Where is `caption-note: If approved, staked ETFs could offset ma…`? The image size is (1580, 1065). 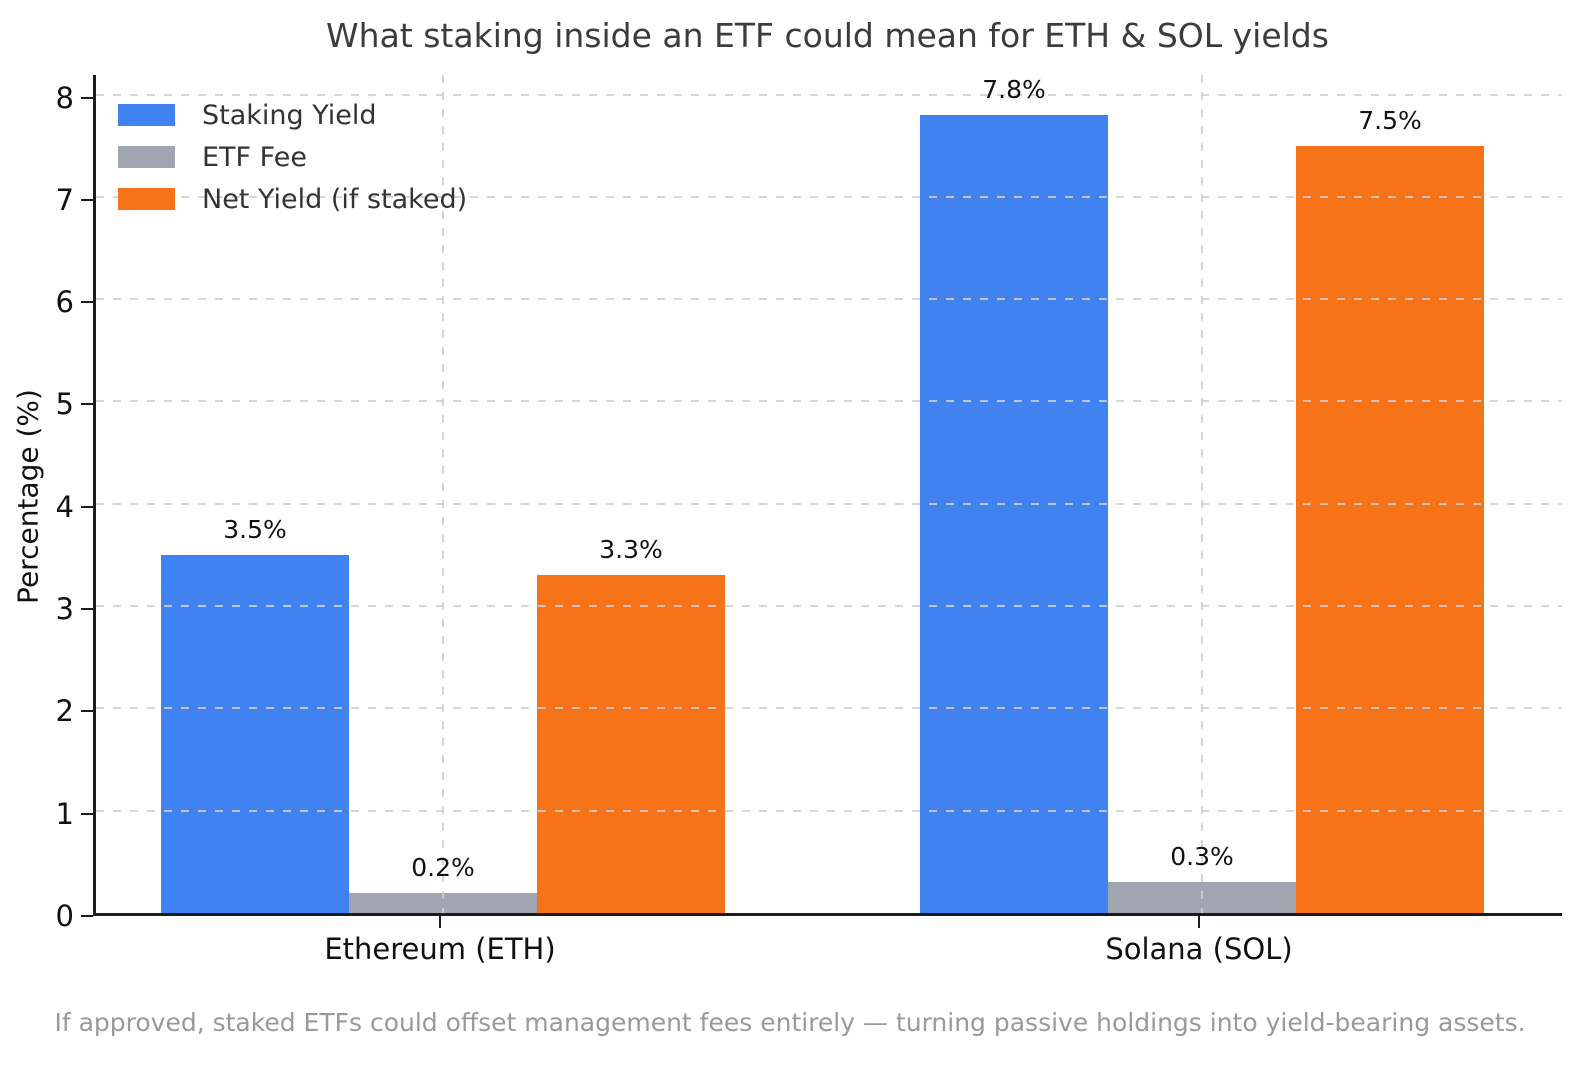
caption-note: If approved, staked ETFs could offset ma… is located at coordinates (790, 1022).